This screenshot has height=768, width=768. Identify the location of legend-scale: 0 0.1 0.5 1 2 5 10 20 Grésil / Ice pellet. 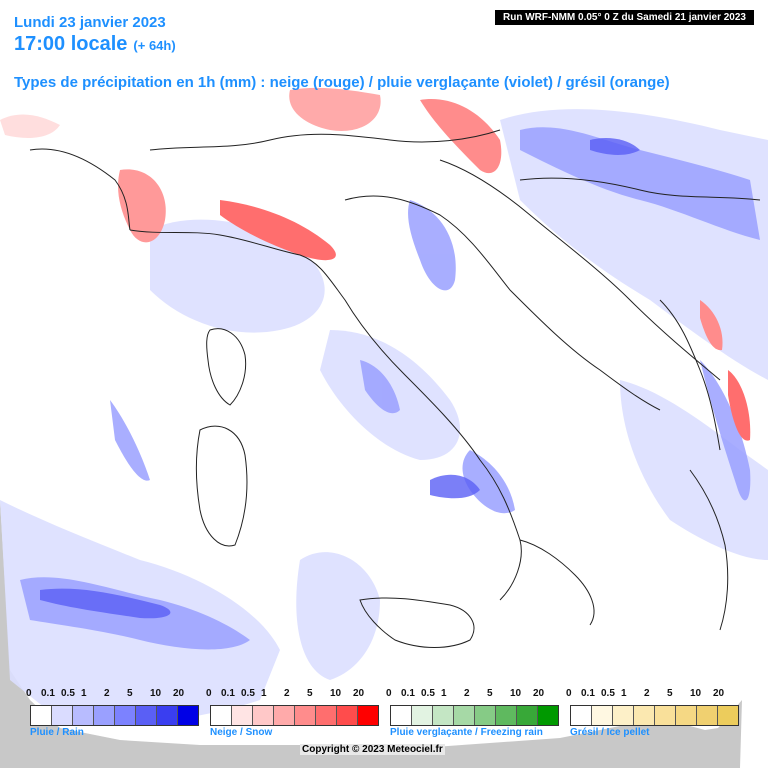
(652, 713).